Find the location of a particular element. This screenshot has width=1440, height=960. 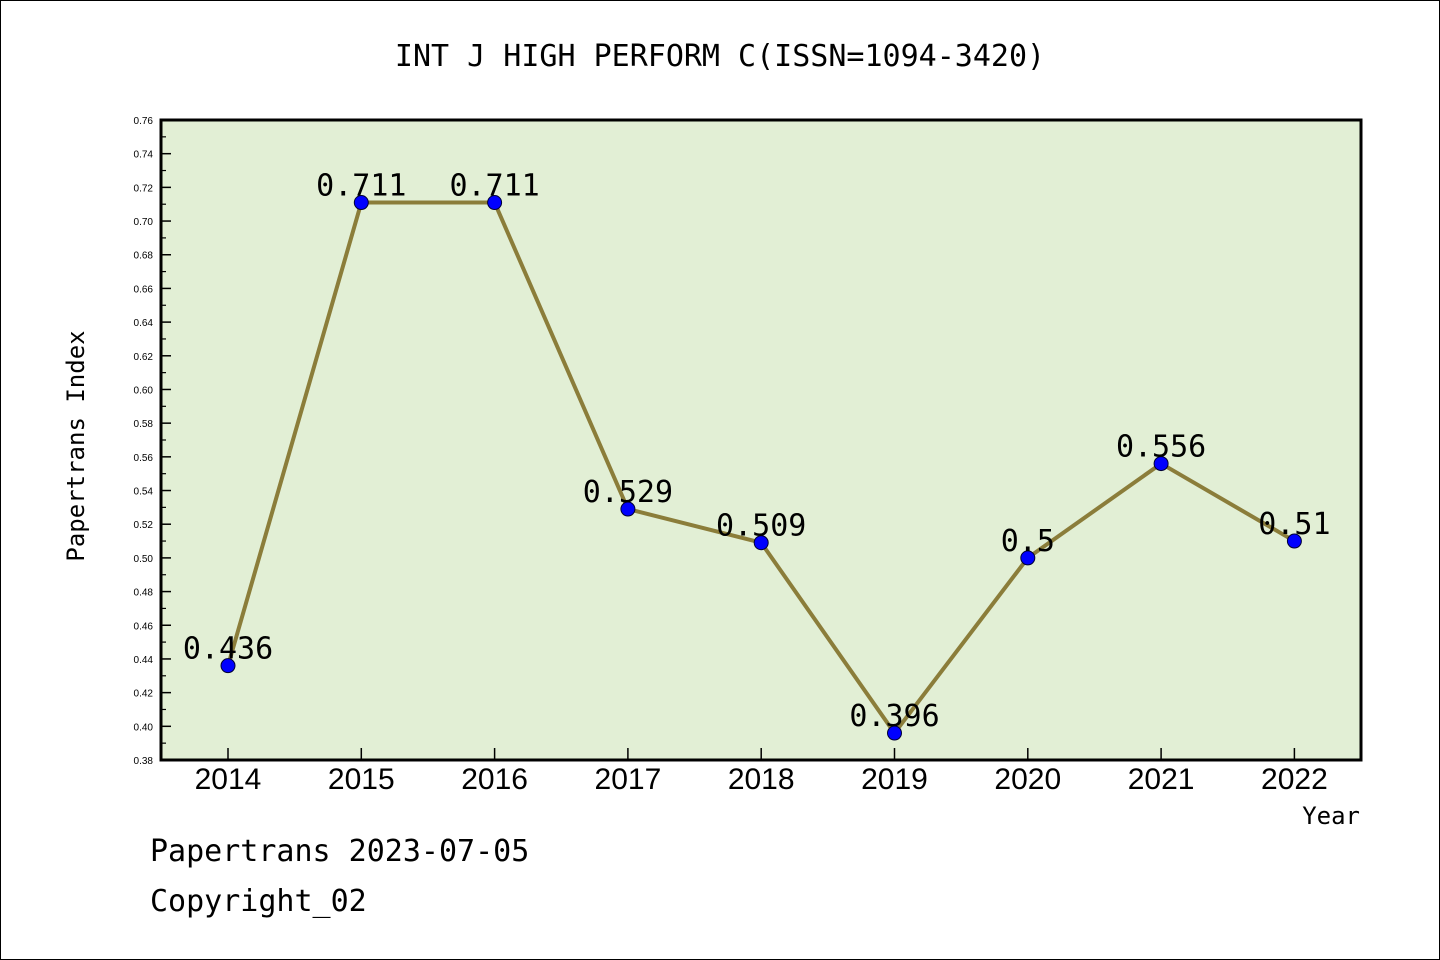

x-tick-label: 2016 is located at coordinates (494, 779).